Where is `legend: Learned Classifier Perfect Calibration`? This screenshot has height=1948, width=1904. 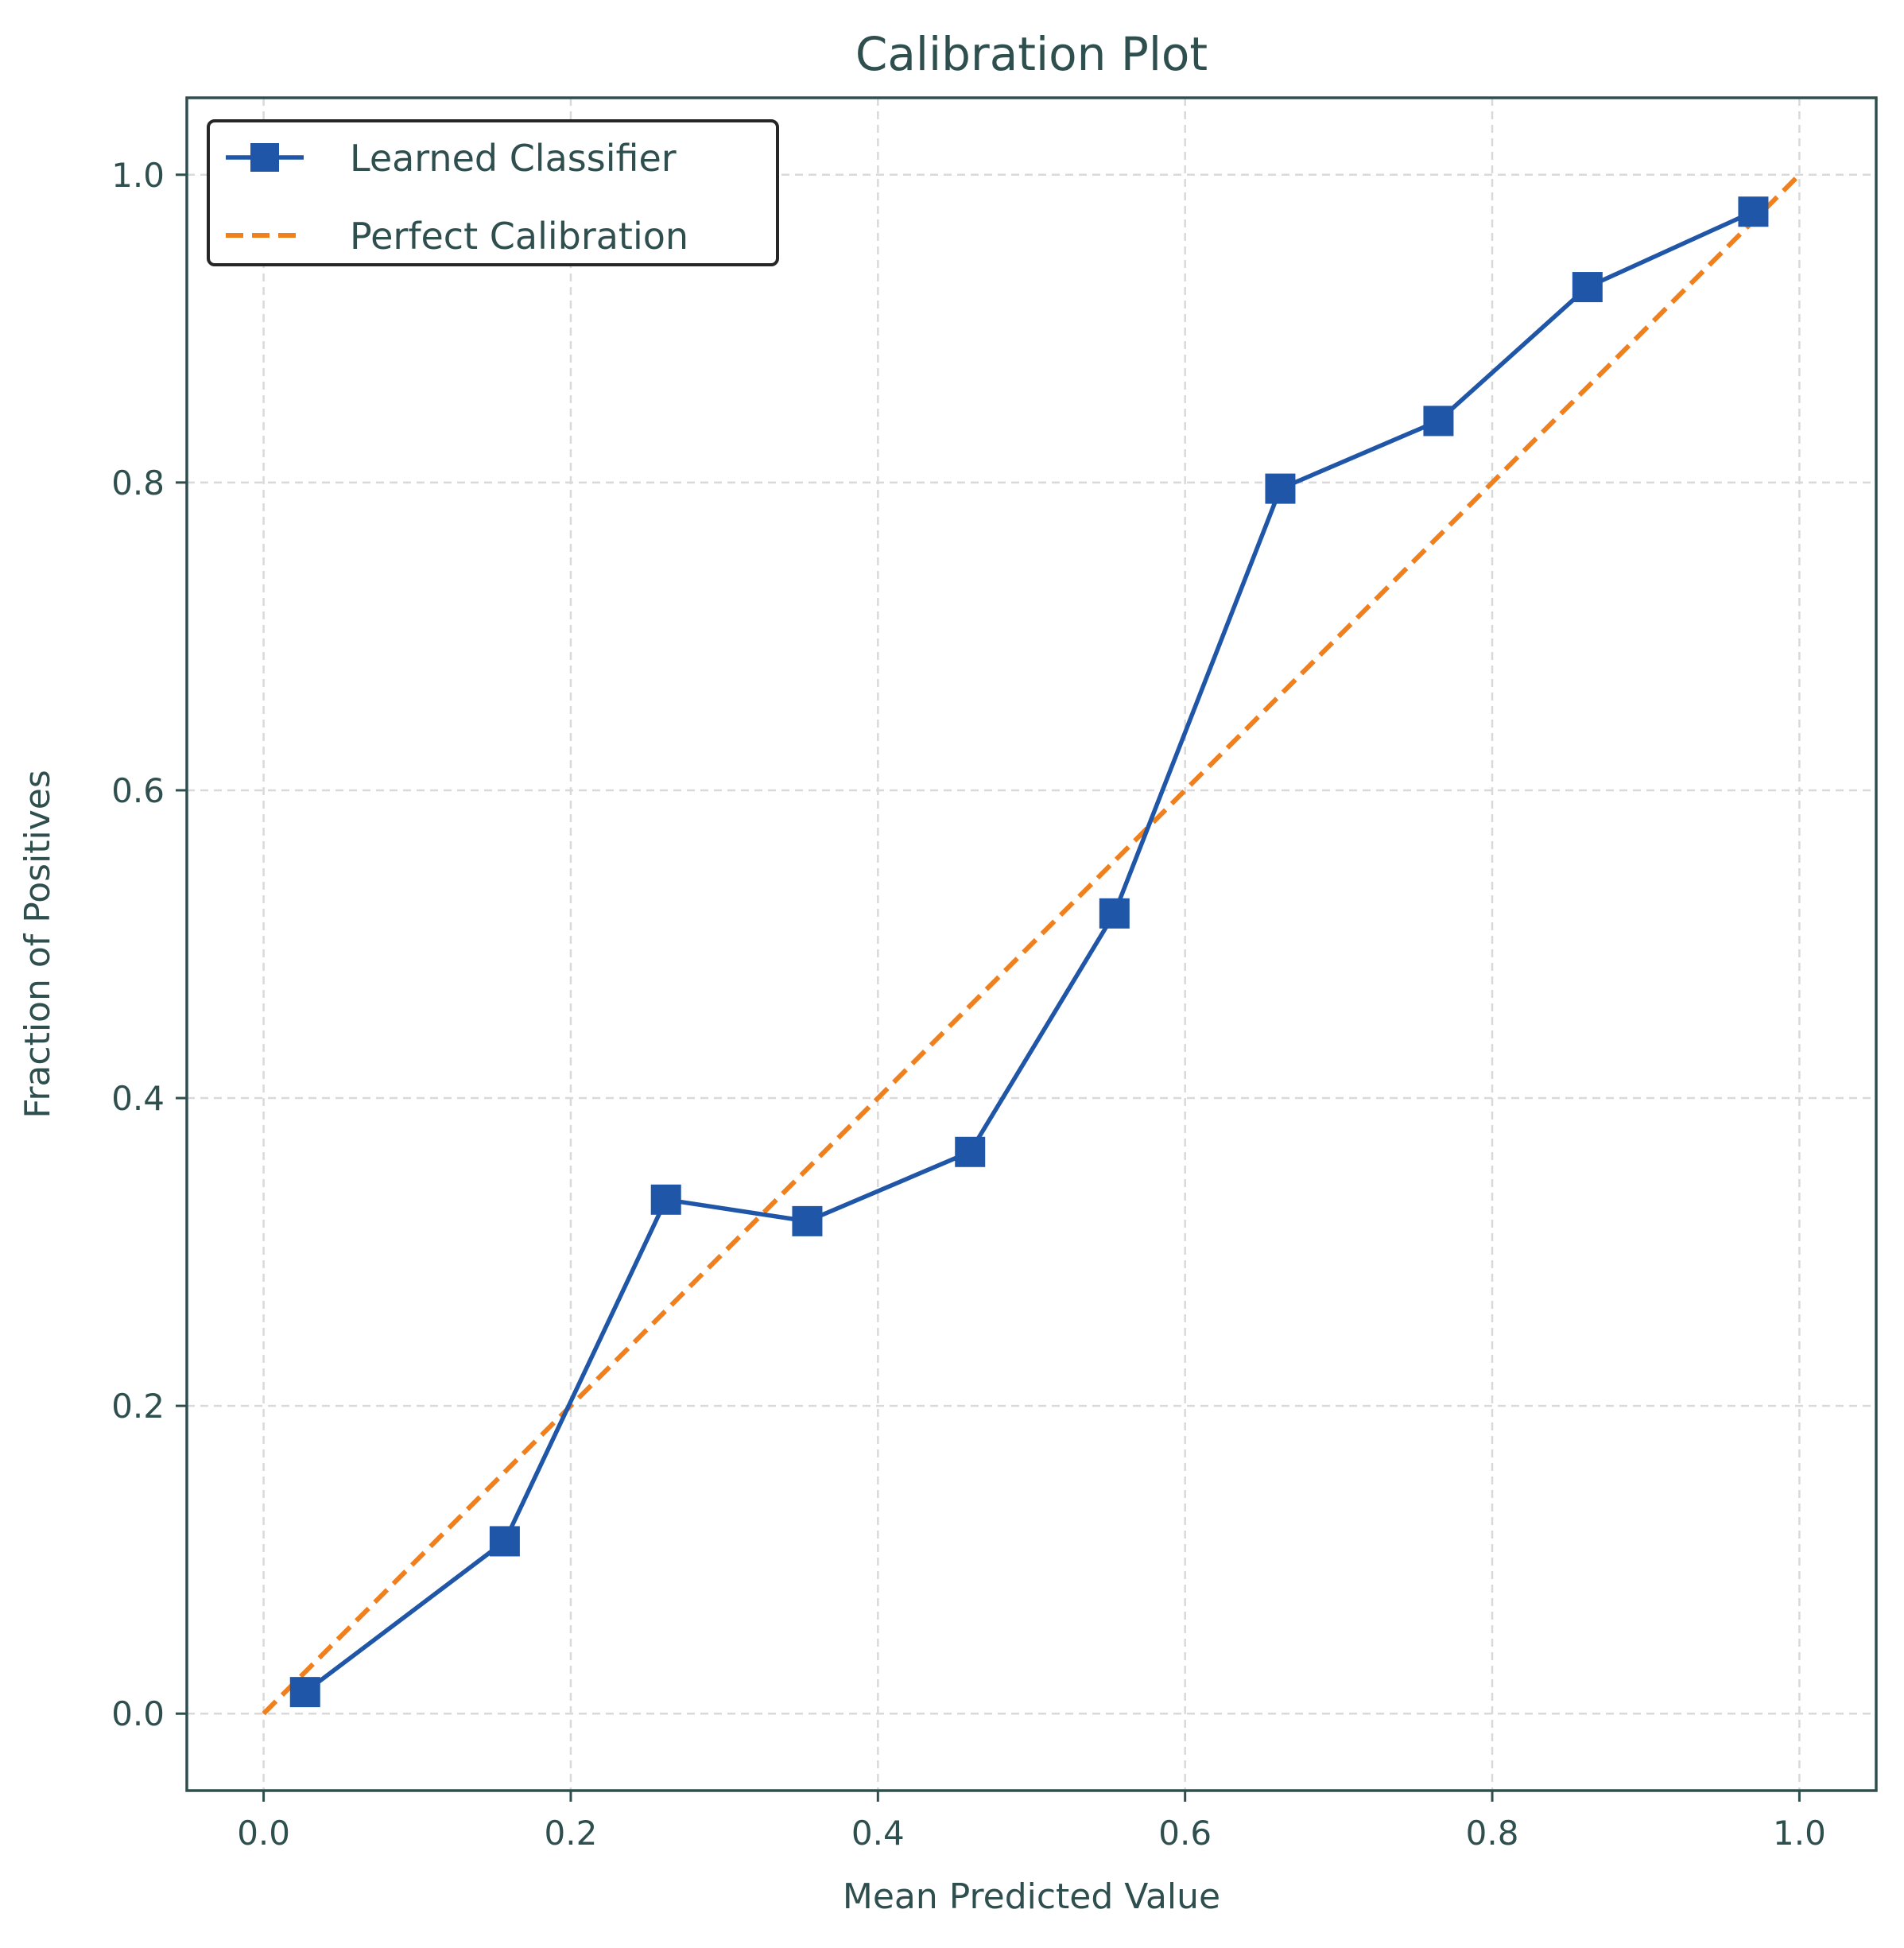 legend: Learned Classifier Perfect Calibration is located at coordinates (493, 192).